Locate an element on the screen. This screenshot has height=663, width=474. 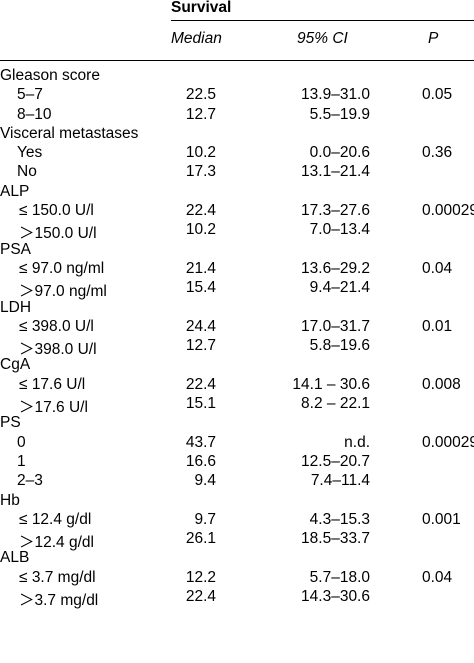
group-label: ALP is located at coordinates (15, 191).